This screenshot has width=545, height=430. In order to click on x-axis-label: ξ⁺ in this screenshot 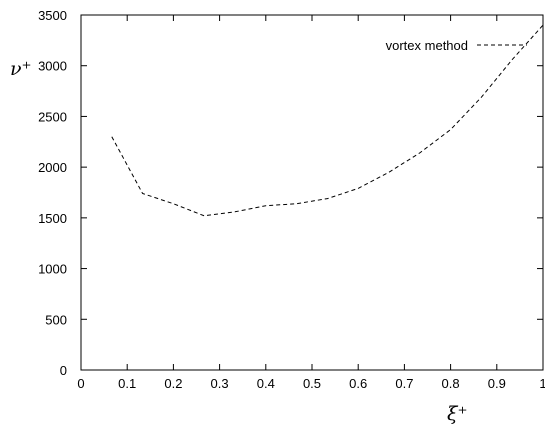, I will do `click(457, 414)`.